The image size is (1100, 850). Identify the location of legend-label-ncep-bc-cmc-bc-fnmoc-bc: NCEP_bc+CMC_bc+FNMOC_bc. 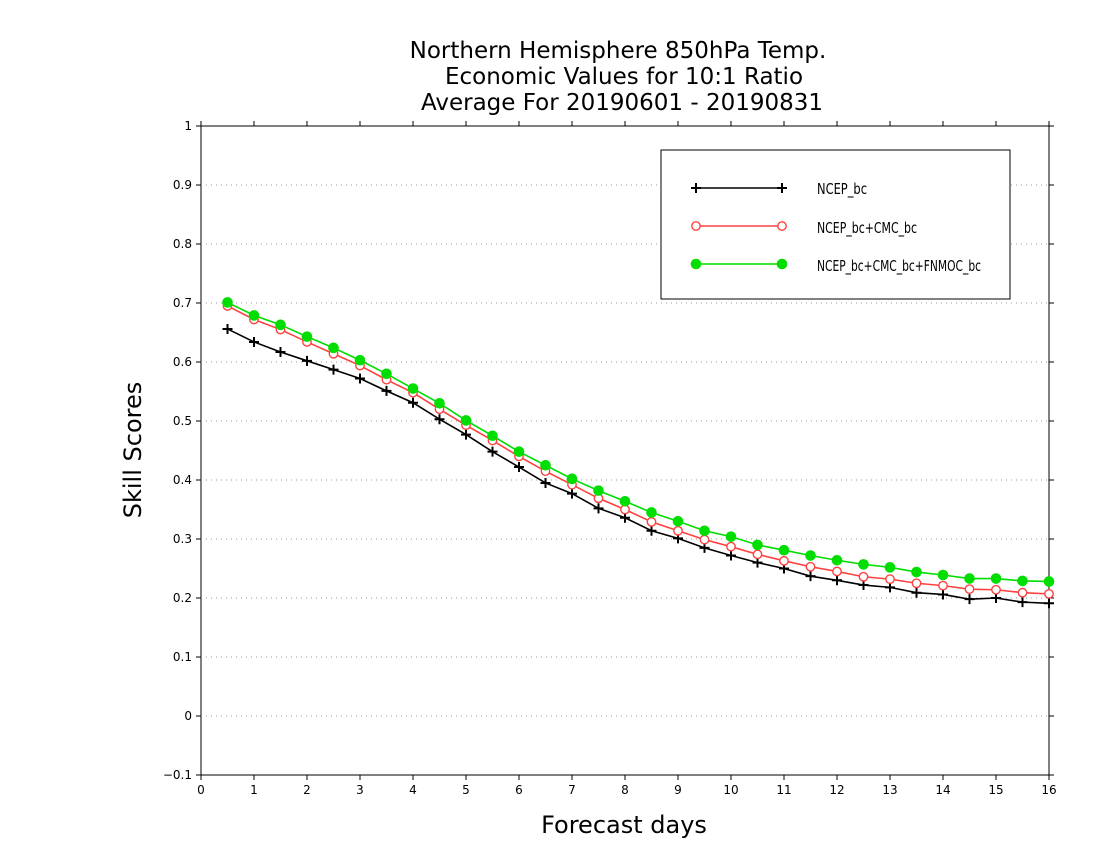
(899, 266).